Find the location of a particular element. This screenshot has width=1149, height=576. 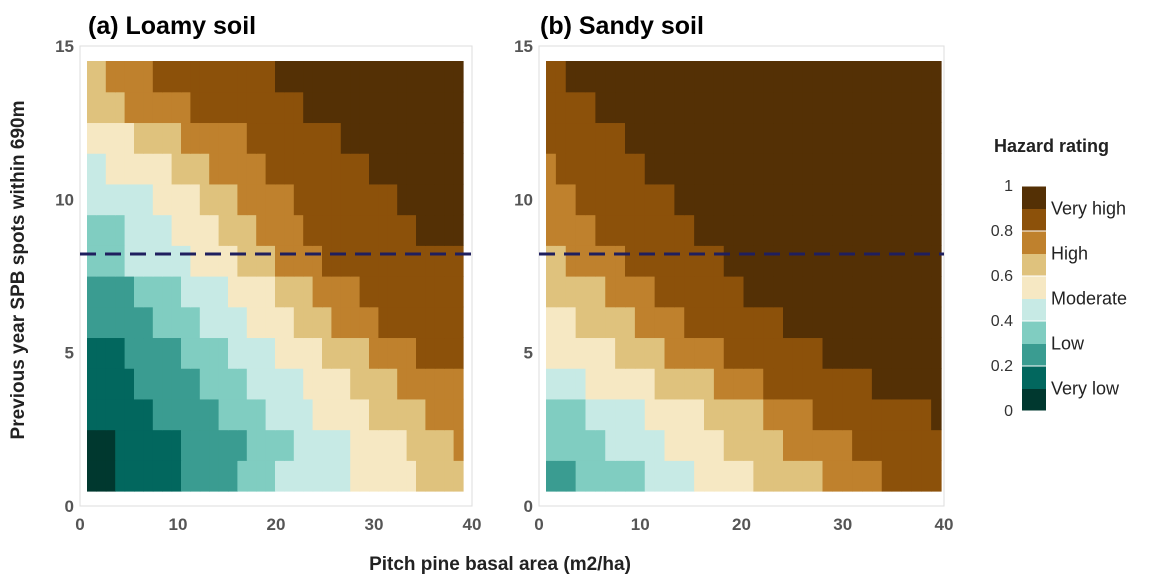

legend-tick-label: 0.6 is located at coordinates (1002, 276).